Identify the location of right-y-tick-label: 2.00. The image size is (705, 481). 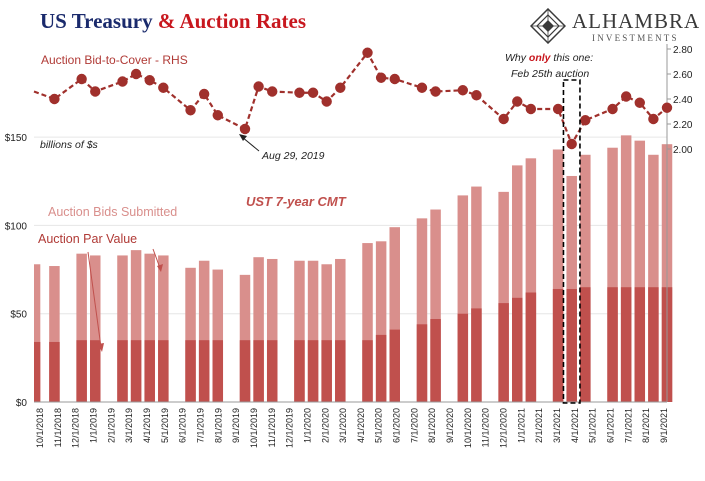
(683, 150).